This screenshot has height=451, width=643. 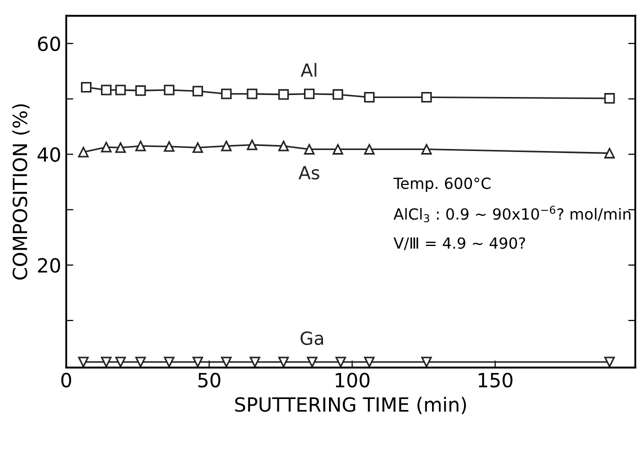 What do you see at coordinates (350, 405) in the screenshot?
I see `x-axis-title: SPUTTERING TIME (min)` at bounding box center [350, 405].